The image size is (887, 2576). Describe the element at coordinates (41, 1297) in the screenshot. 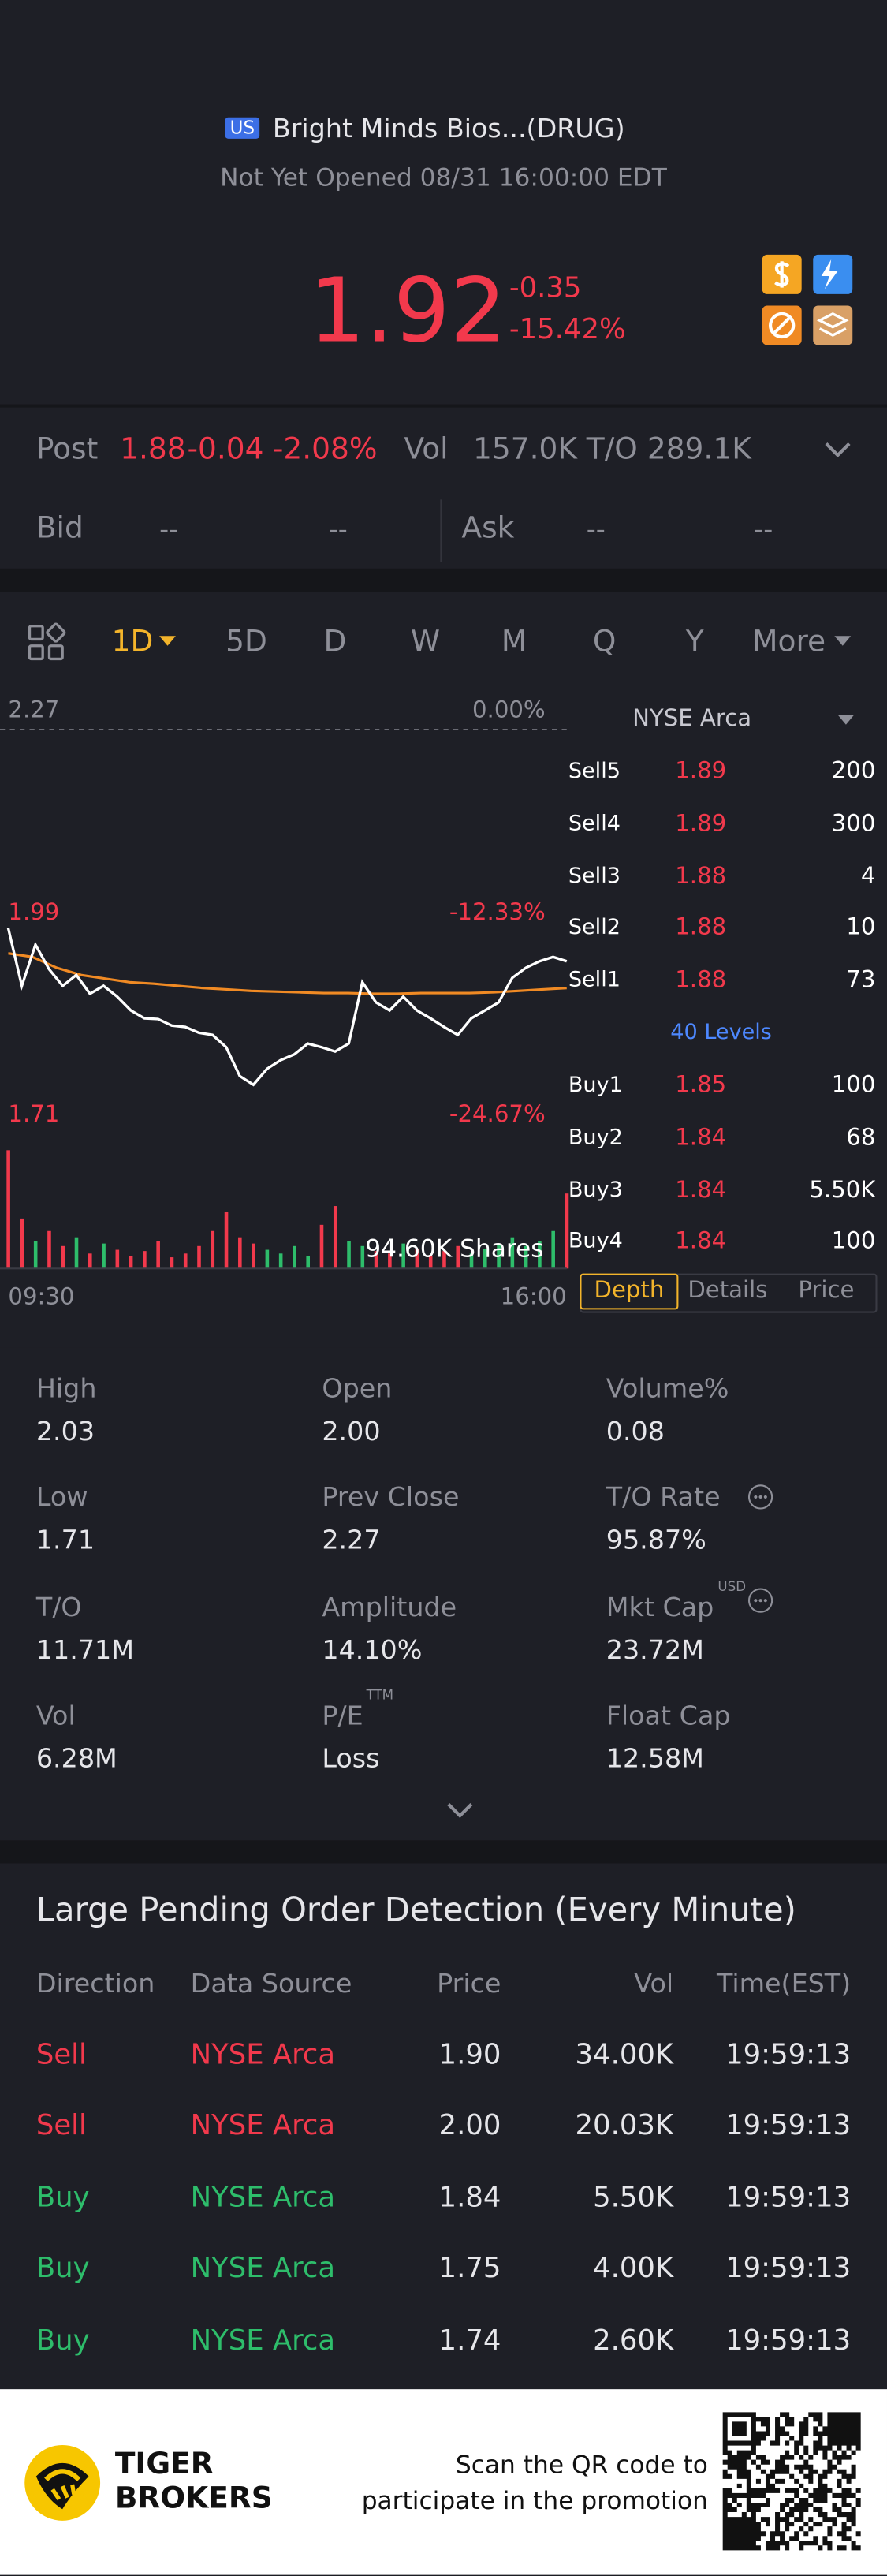

I see `time-start: 09:30` at that location.